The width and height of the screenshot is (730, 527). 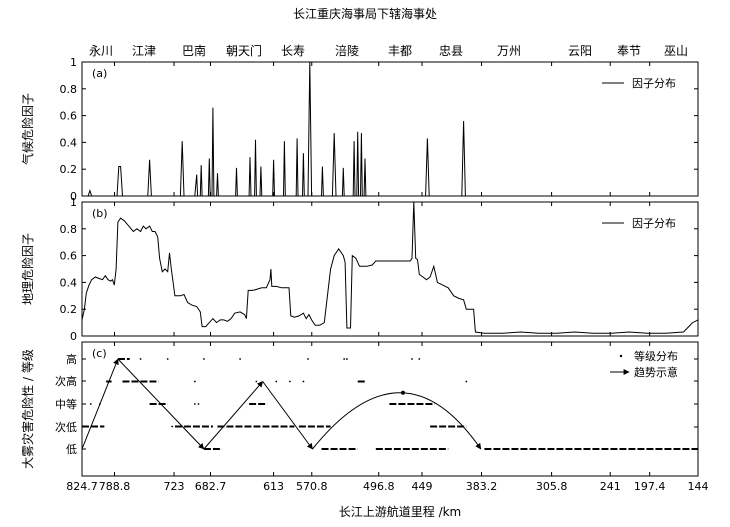 I want to click on x-tick-label: 824.7, so click(x=82, y=486).